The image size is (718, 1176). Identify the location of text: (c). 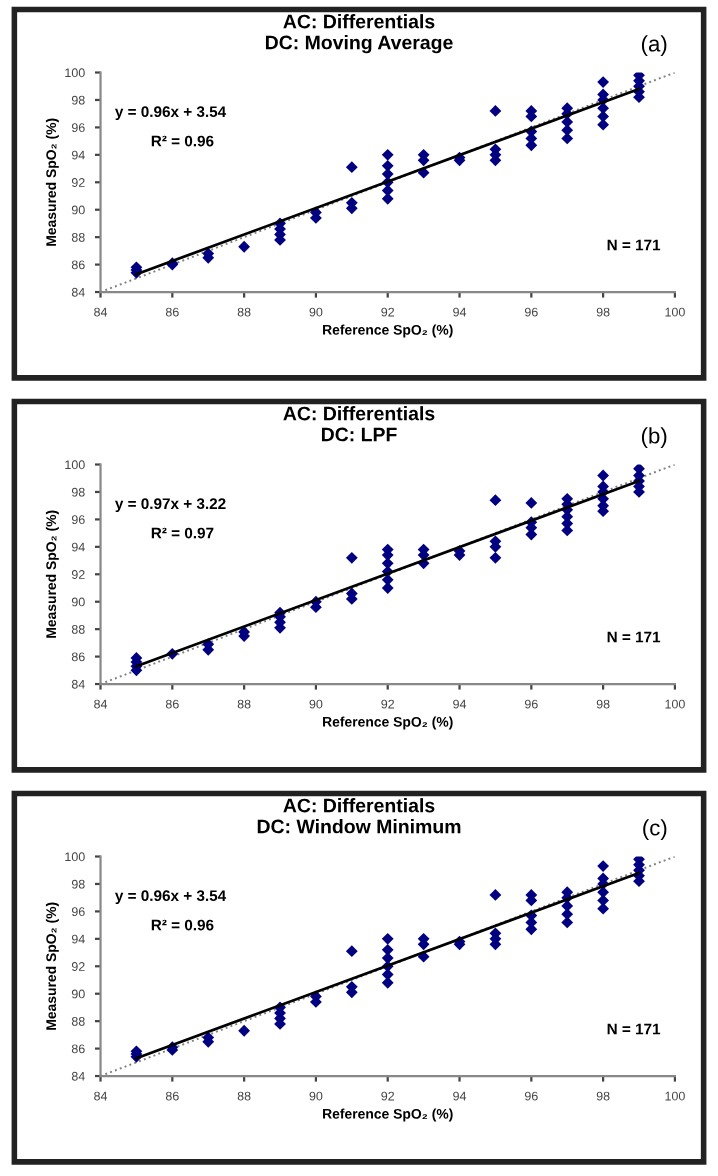
(655, 829).